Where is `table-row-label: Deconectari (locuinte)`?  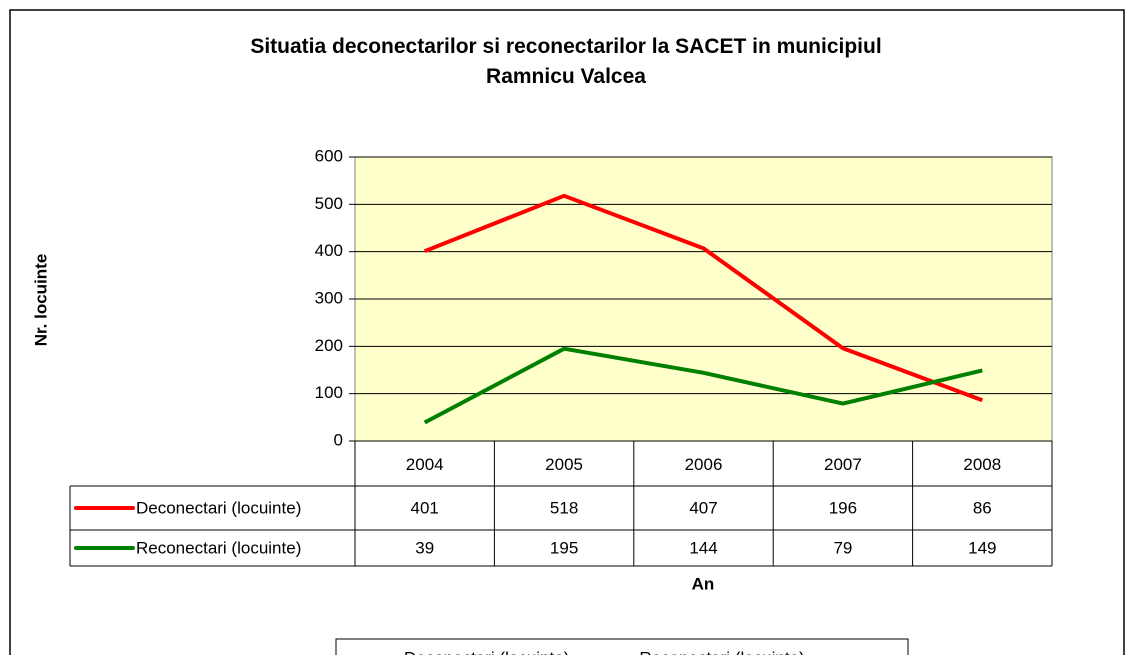
table-row-label: Deconectari (locuinte) is located at coordinates (218, 507).